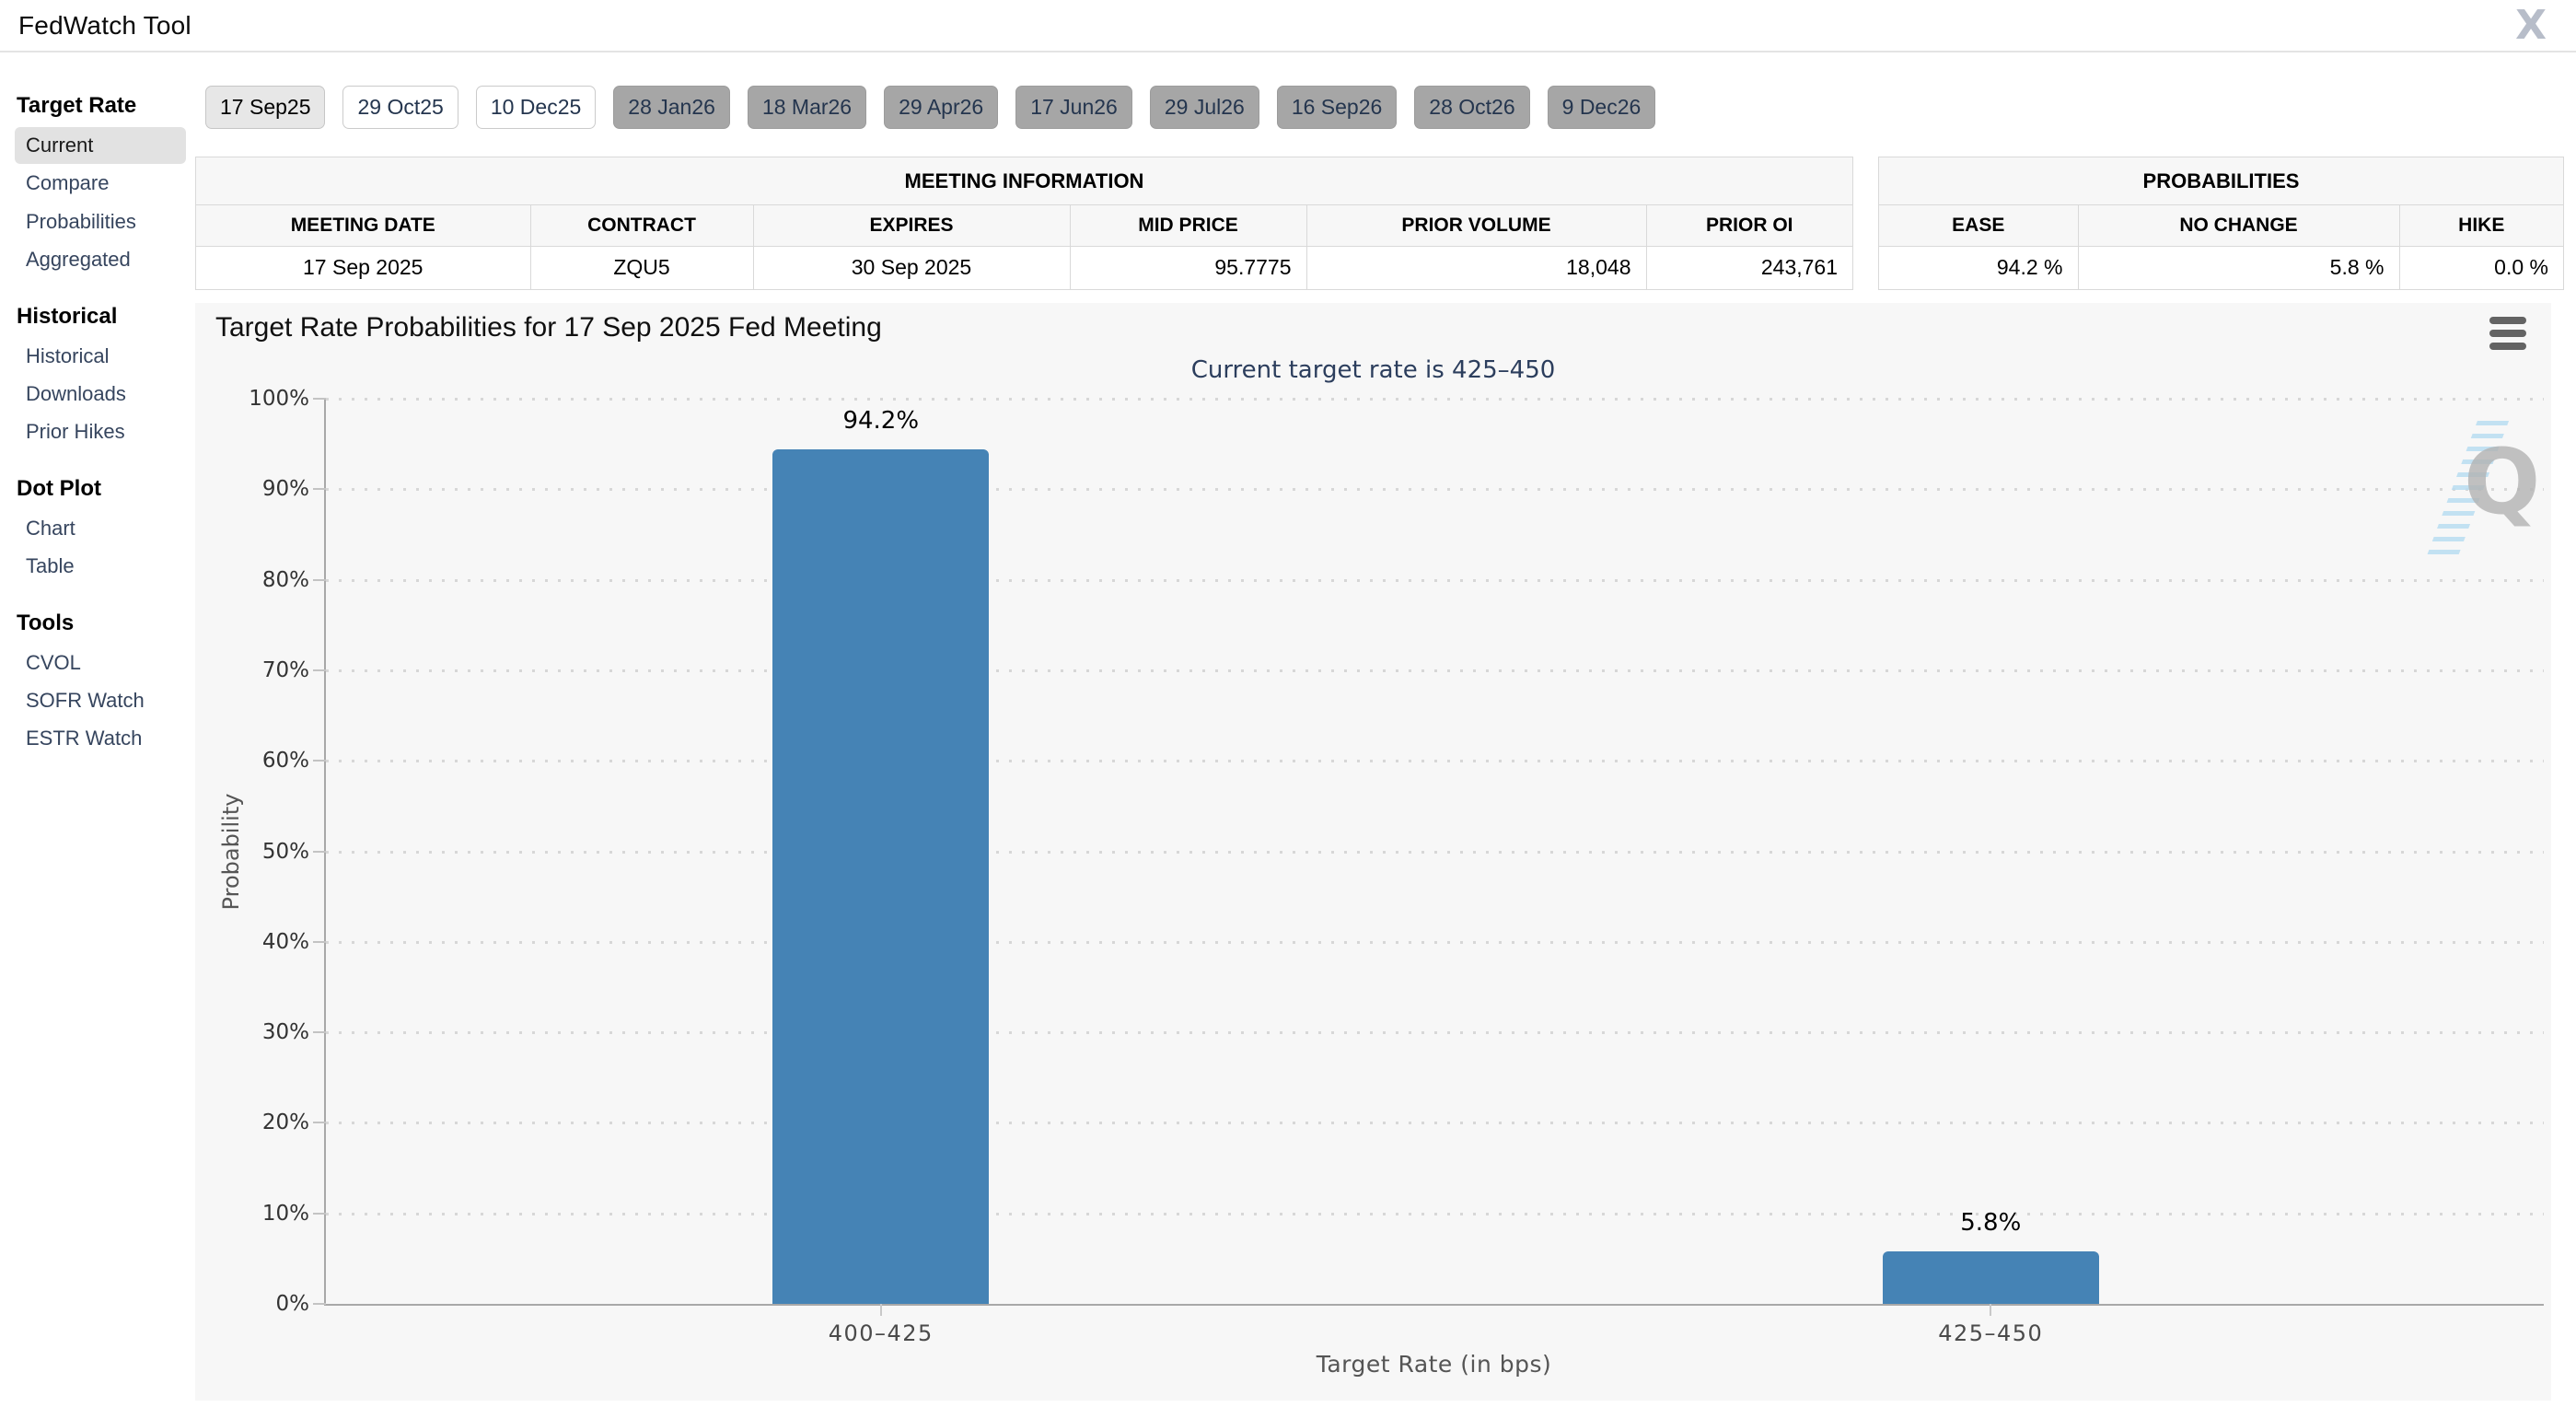 The height and width of the screenshot is (1407, 2576). I want to click on x-tick-label: 400–425, so click(881, 1333).